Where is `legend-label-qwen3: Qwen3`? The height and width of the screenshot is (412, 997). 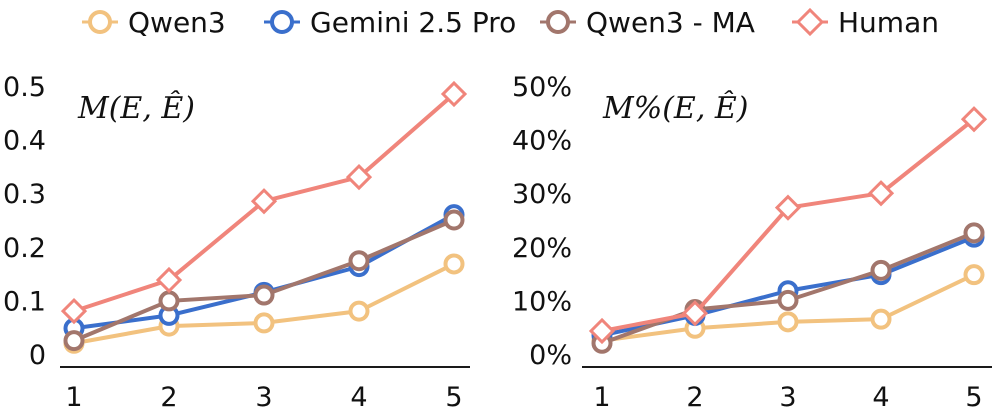 legend-label-qwen3: Qwen3 is located at coordinates (177, 22).